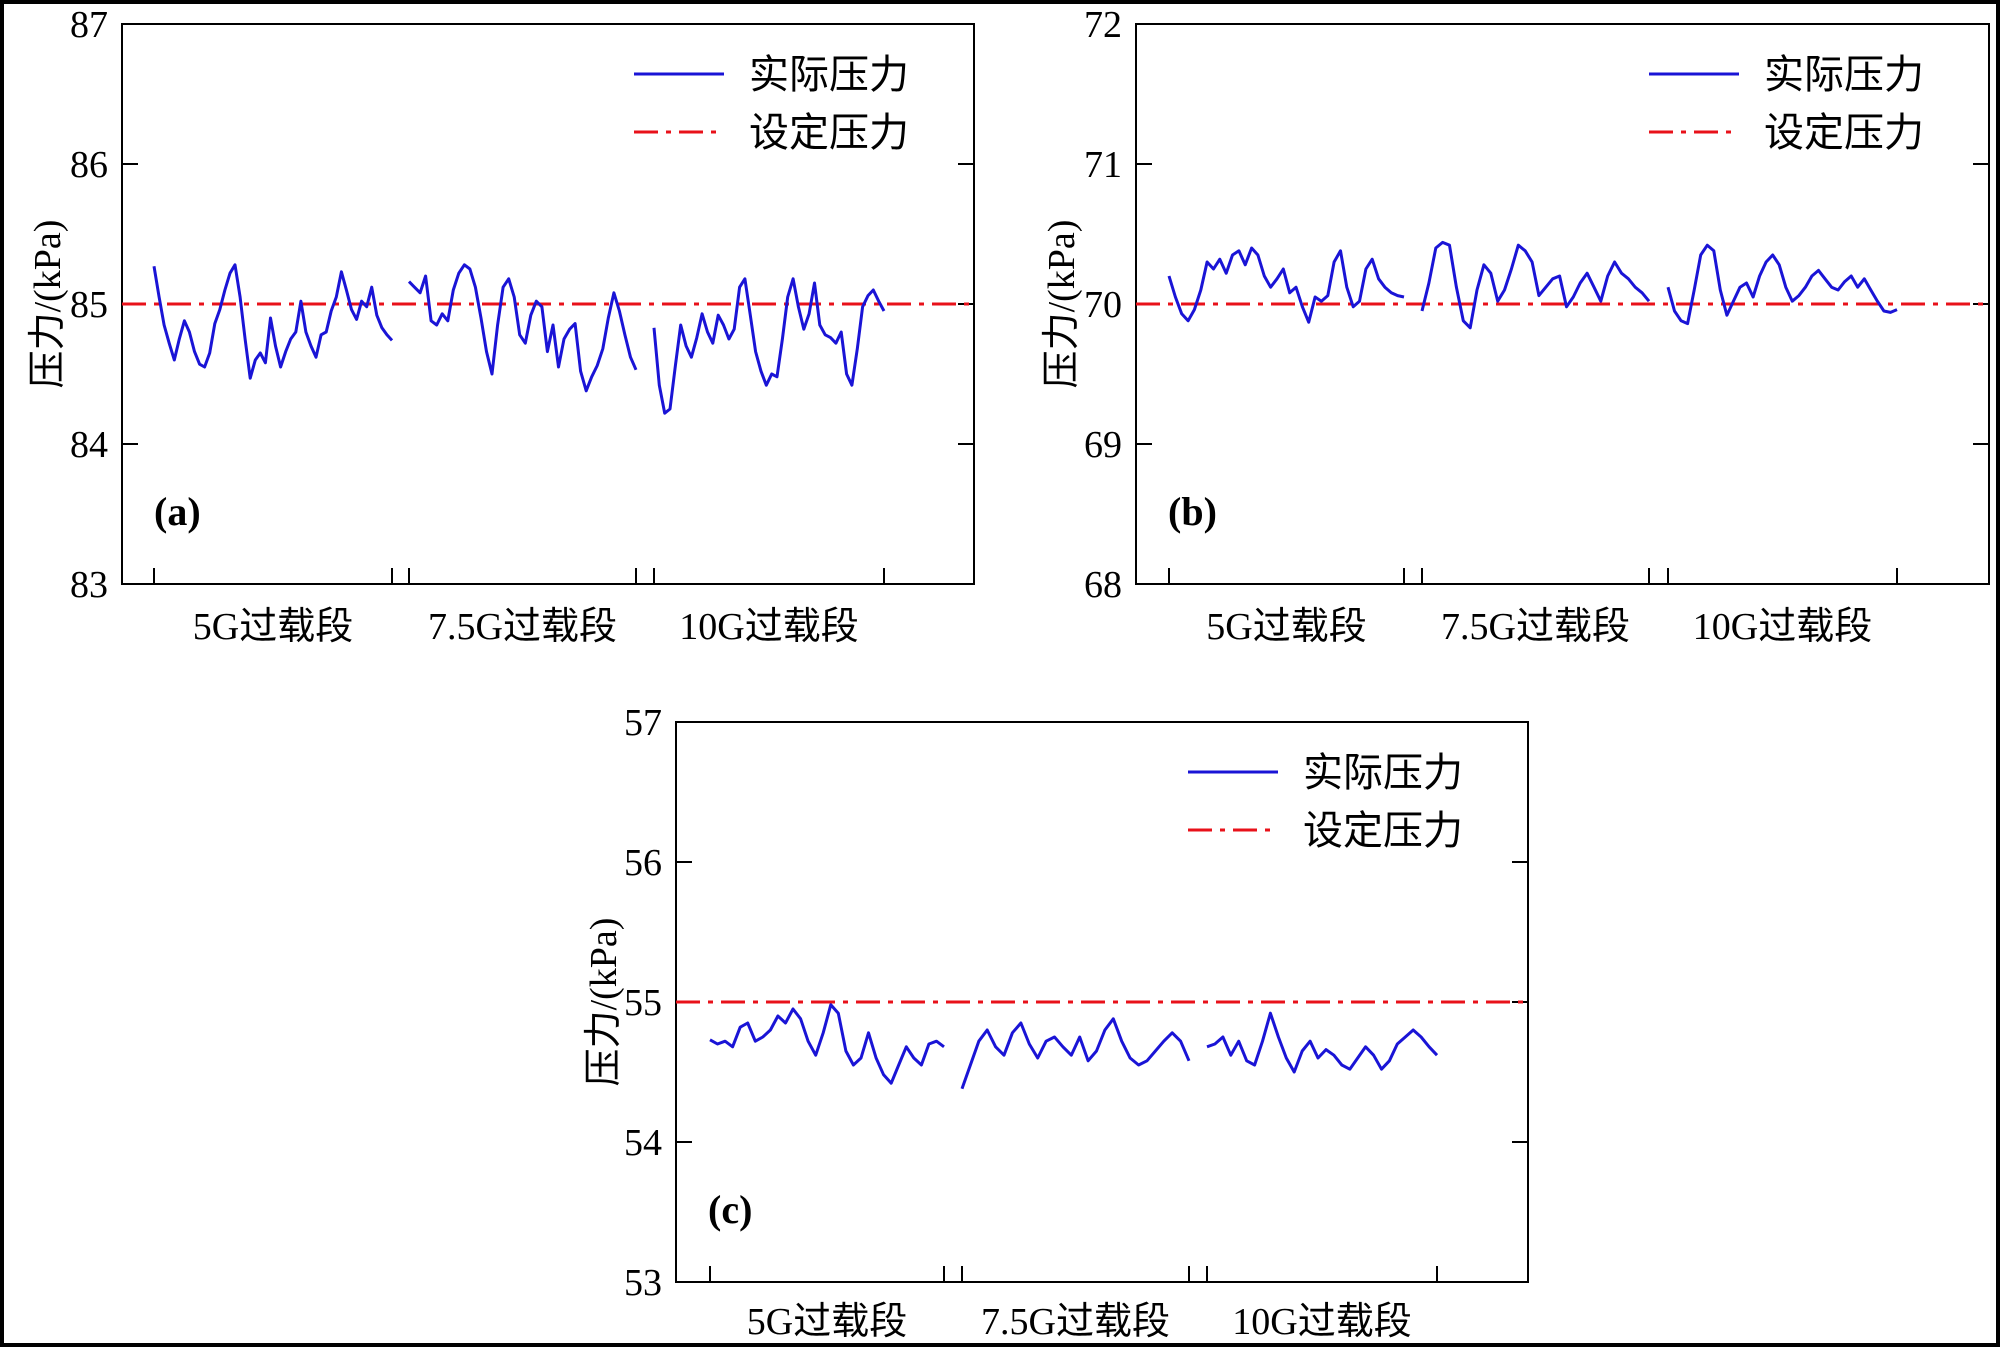 The width and height of the screenshot is (2000, 1347). Describe the element at coordinates (643, 723) in the screenshot. I see `y-tick-label: 57` at that location.